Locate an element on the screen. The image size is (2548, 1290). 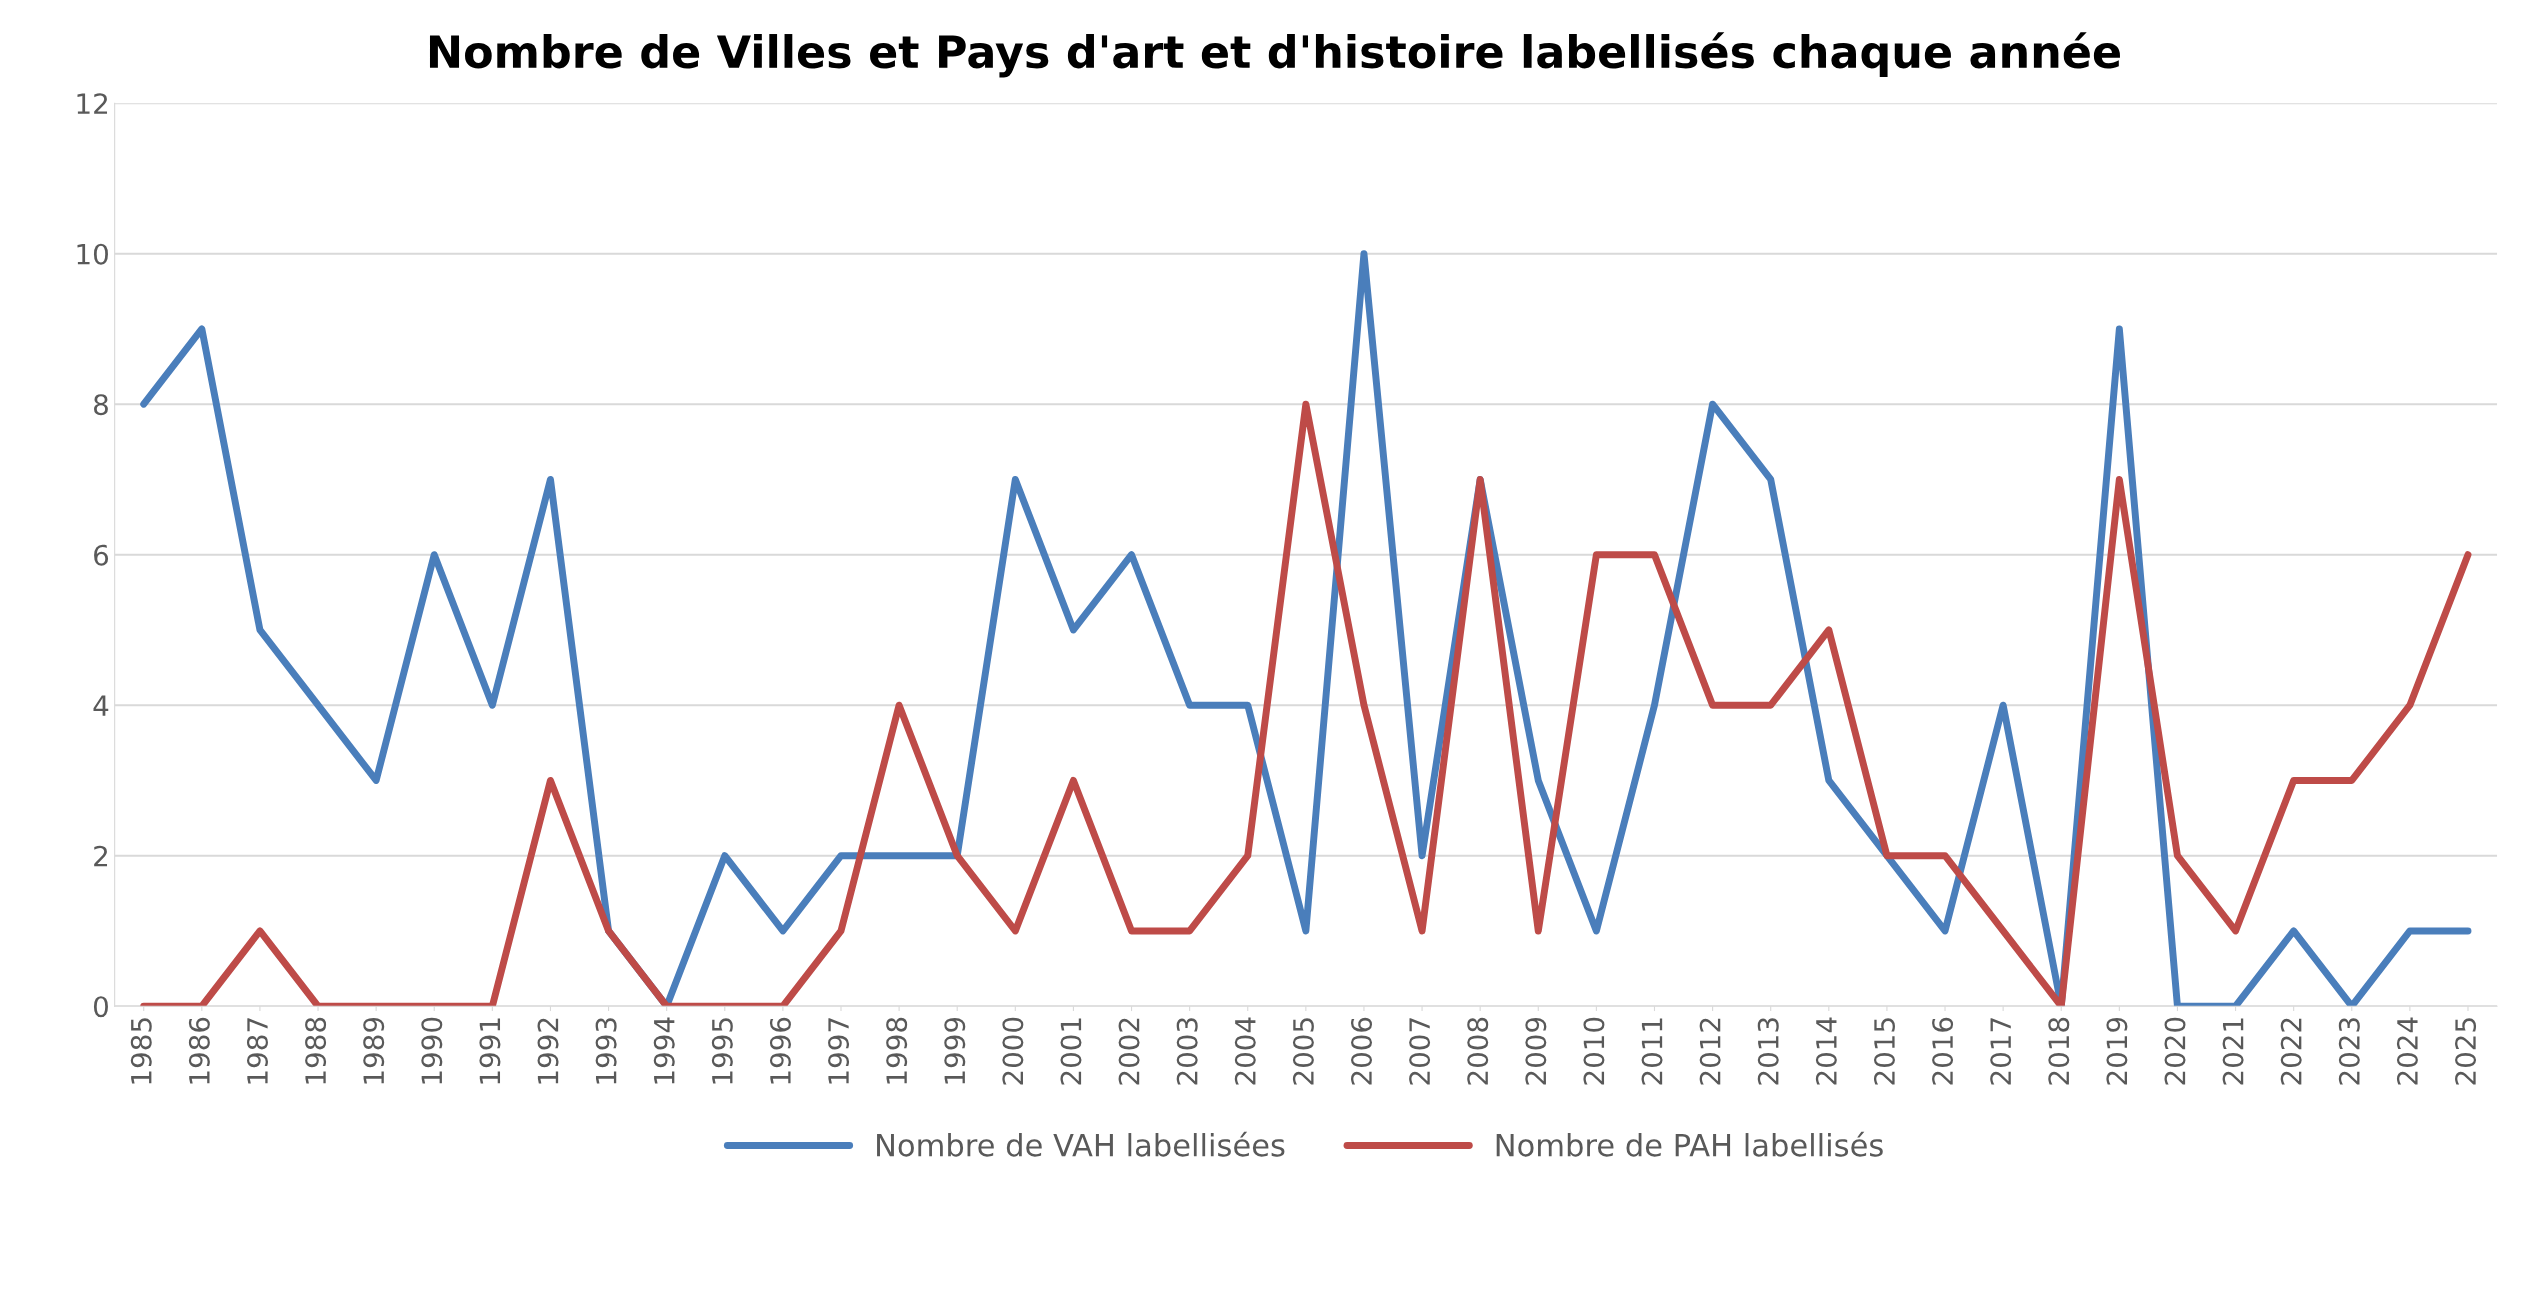
x-tick-label: 2019 is located at coordinates (2117, 1051).